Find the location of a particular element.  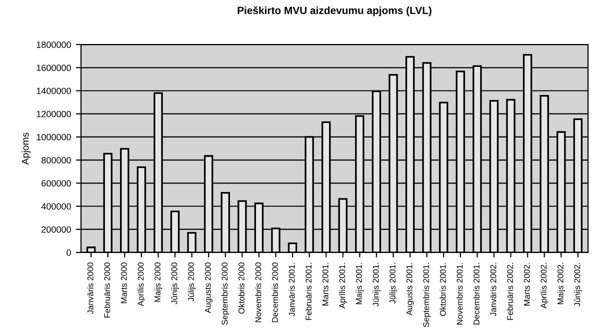

x-tick-label: Maijs 2002. is located at coordinates (561, 283).